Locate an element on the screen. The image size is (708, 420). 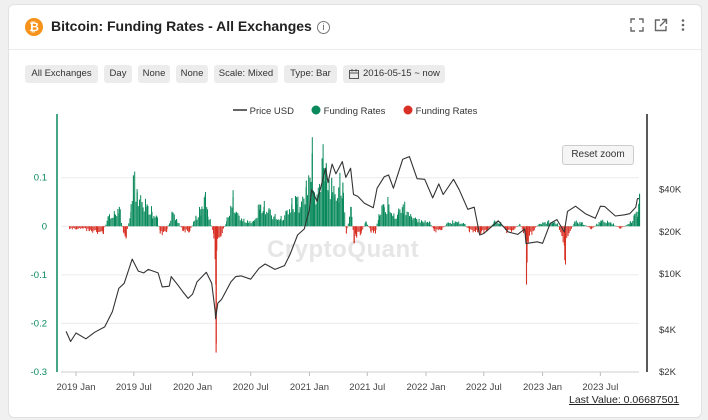
moving-average-filter: None is located at coordinates (154, 74).